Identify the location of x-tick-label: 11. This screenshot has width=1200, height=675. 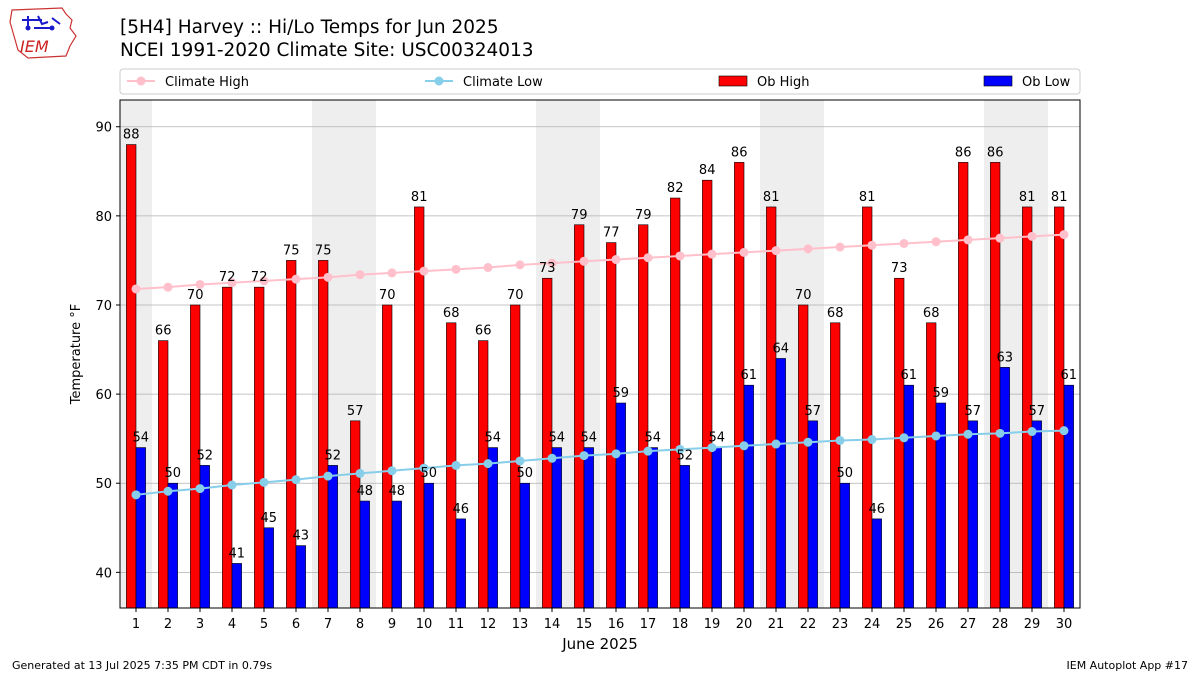
(456, 624).